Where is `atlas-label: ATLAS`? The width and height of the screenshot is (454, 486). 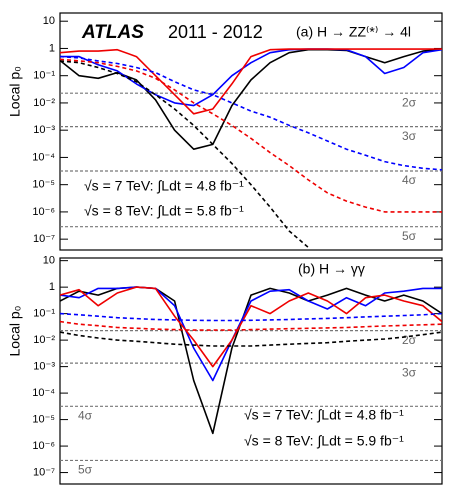
atlas-label: ATLAS is located at coordinates (112, 32).